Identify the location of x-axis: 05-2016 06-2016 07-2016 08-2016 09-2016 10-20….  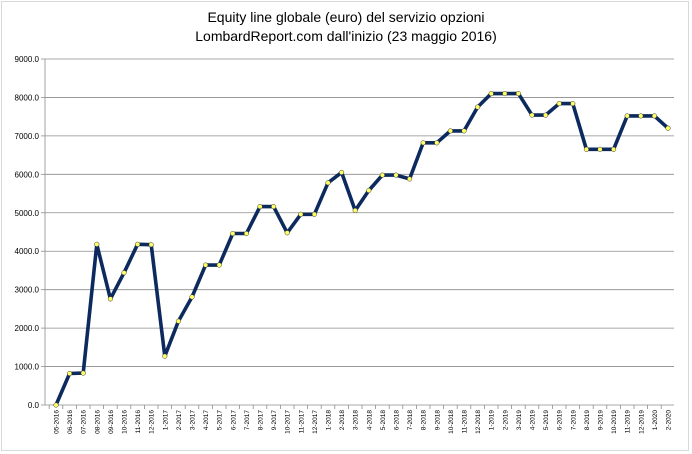
(360, 419).